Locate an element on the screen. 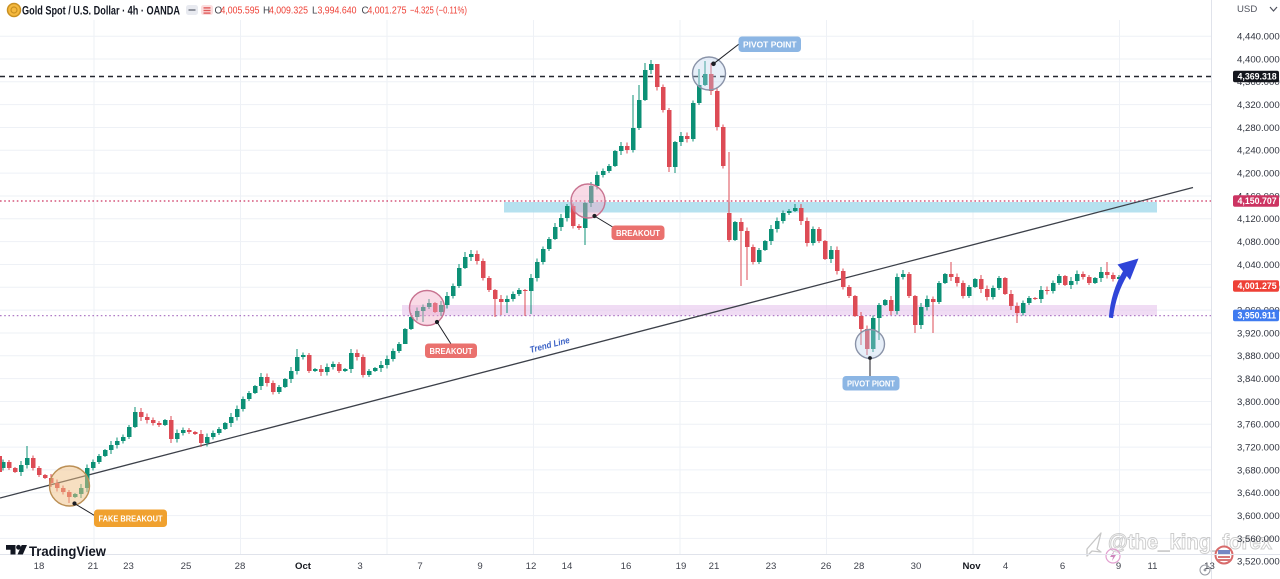 The height and width of the screenshot is (579, 1280). svg-text: 11 is located at coordinates (1153, 566).